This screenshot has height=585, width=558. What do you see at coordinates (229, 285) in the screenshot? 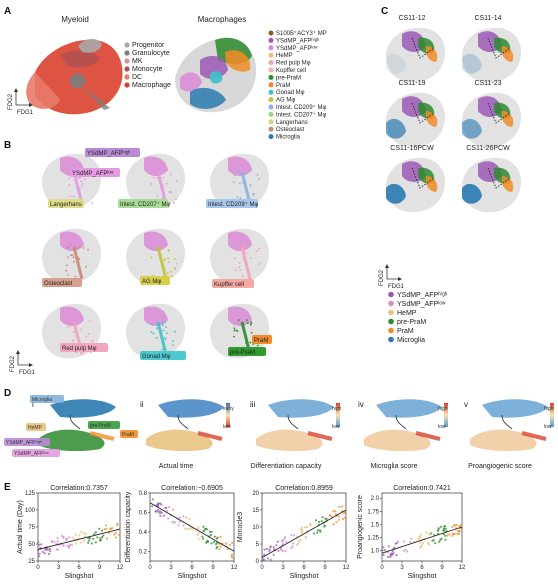
I see `panel-b-label: Kupffer cell` at bounding box center [229, 285].